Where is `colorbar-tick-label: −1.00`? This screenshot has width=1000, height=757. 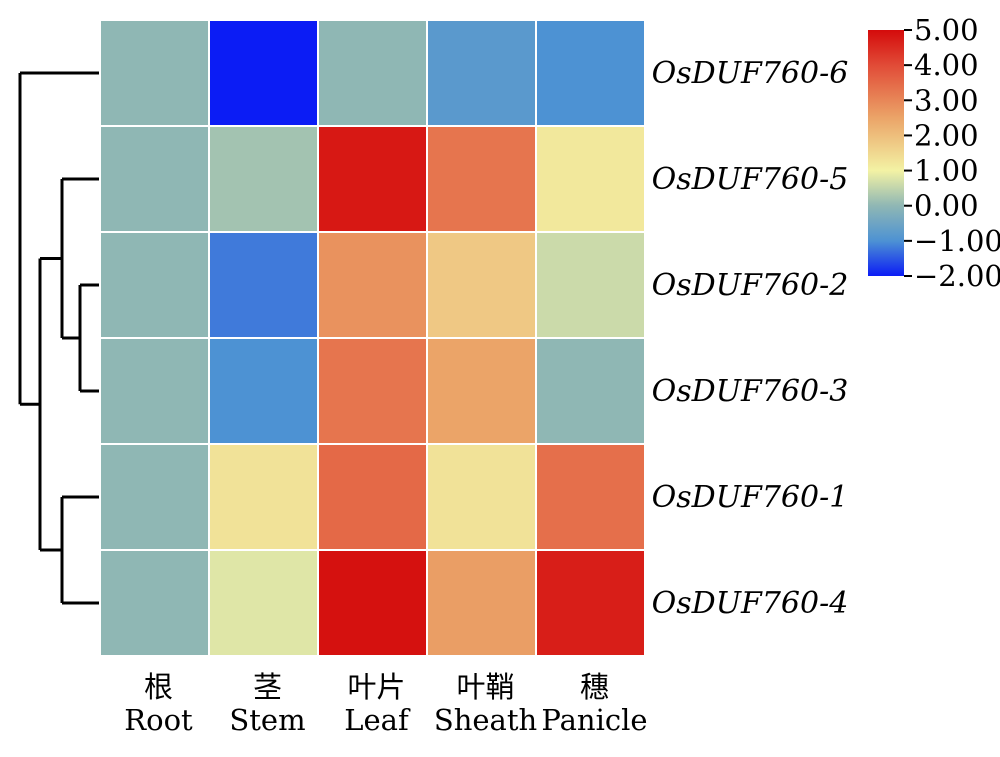 colorbar-tick-label: −1.00 is located at coordinates (957, 241).